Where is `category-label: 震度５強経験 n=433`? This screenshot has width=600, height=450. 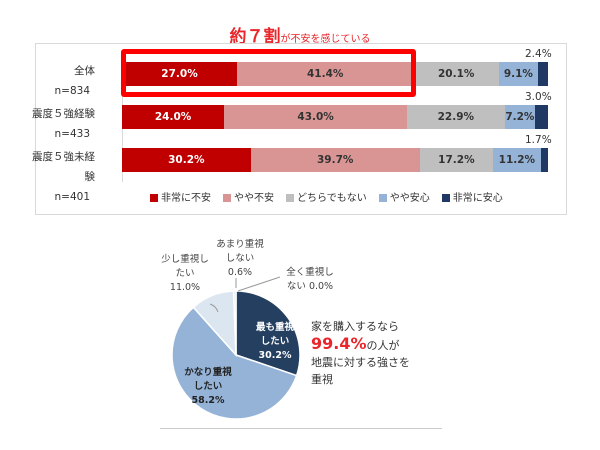 category-label: 震度５強経験 n=433 is located at coordinates (63, 124).